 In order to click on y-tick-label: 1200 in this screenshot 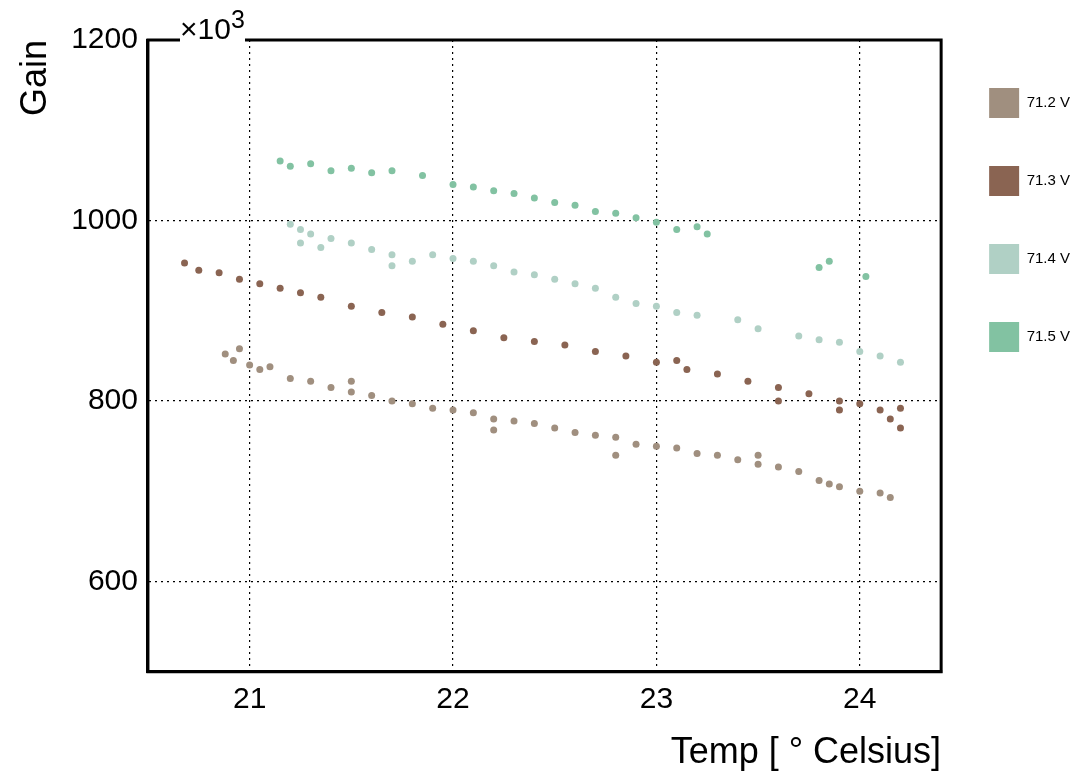, I will do `click(104, 38)`.